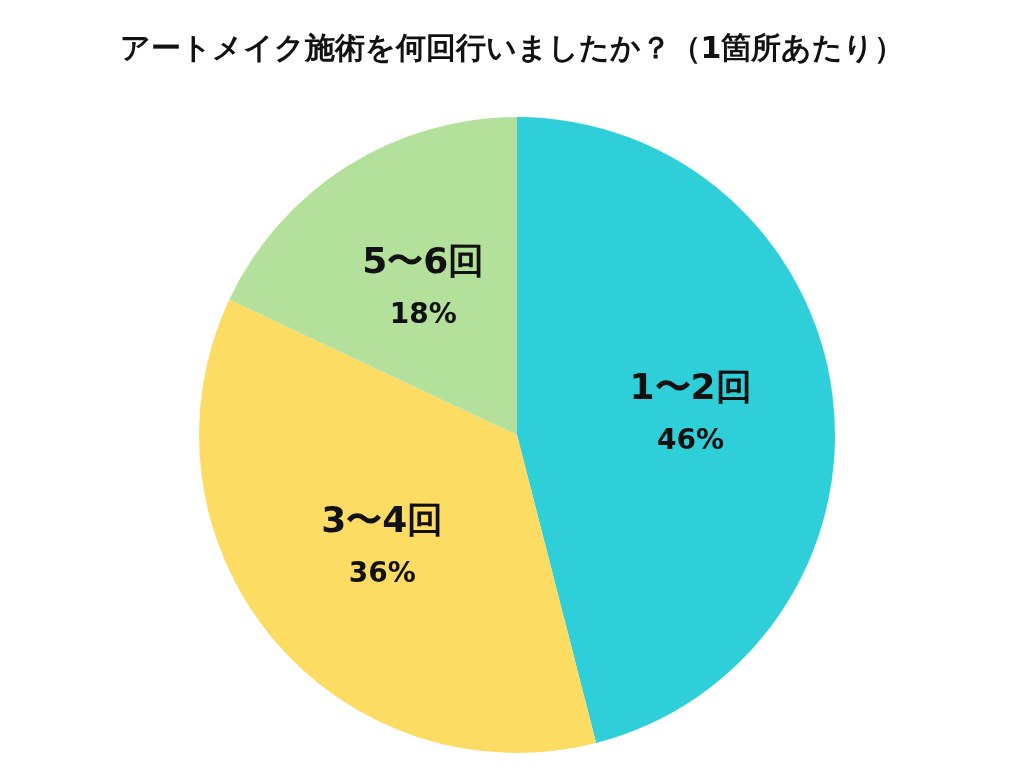  What do you see at coordinates (691, 440) in the screenshot?
I see `data-label: 46%` at bounding box center [691, 440].